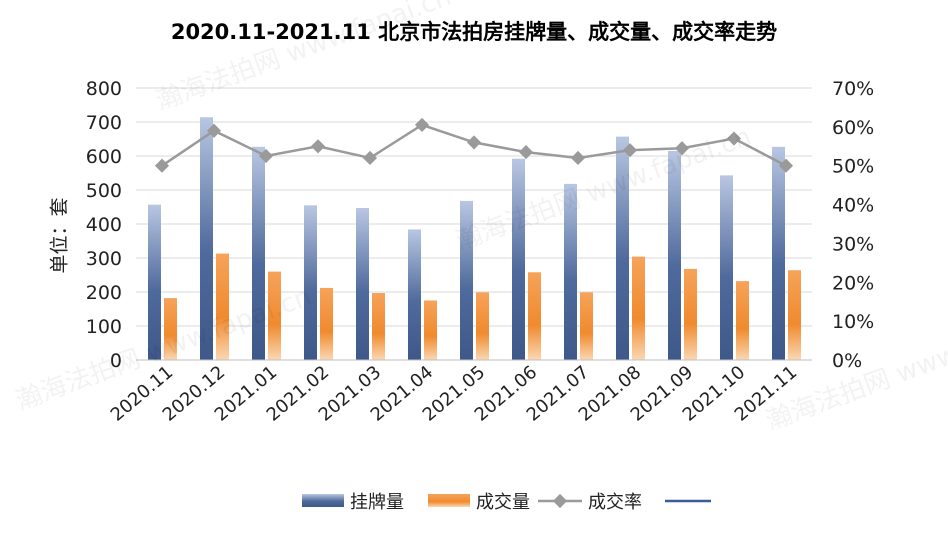 This screenshot has width=948, height=536. I want to click on legend-swatch-deals, so click(449, 500).